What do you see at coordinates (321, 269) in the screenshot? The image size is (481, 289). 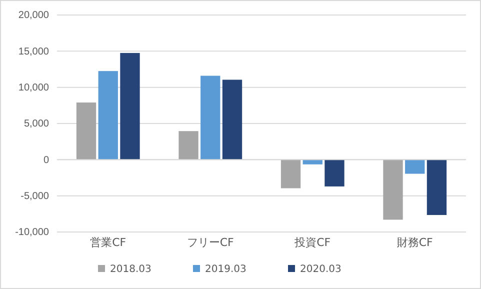 I see `legend-label: 2020.03` at bounding box center [321, 269].